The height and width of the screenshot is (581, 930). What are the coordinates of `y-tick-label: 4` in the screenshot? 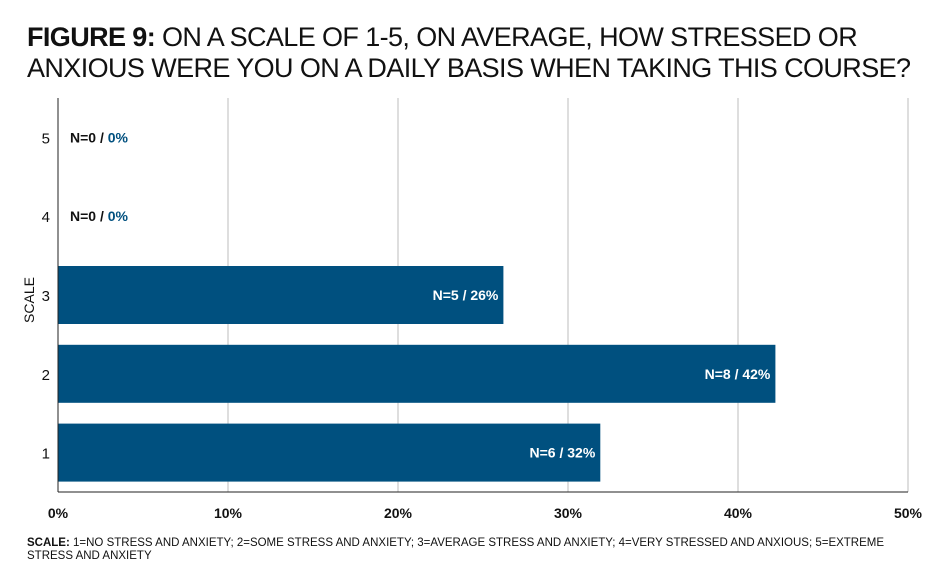 It's located at (46, 217).